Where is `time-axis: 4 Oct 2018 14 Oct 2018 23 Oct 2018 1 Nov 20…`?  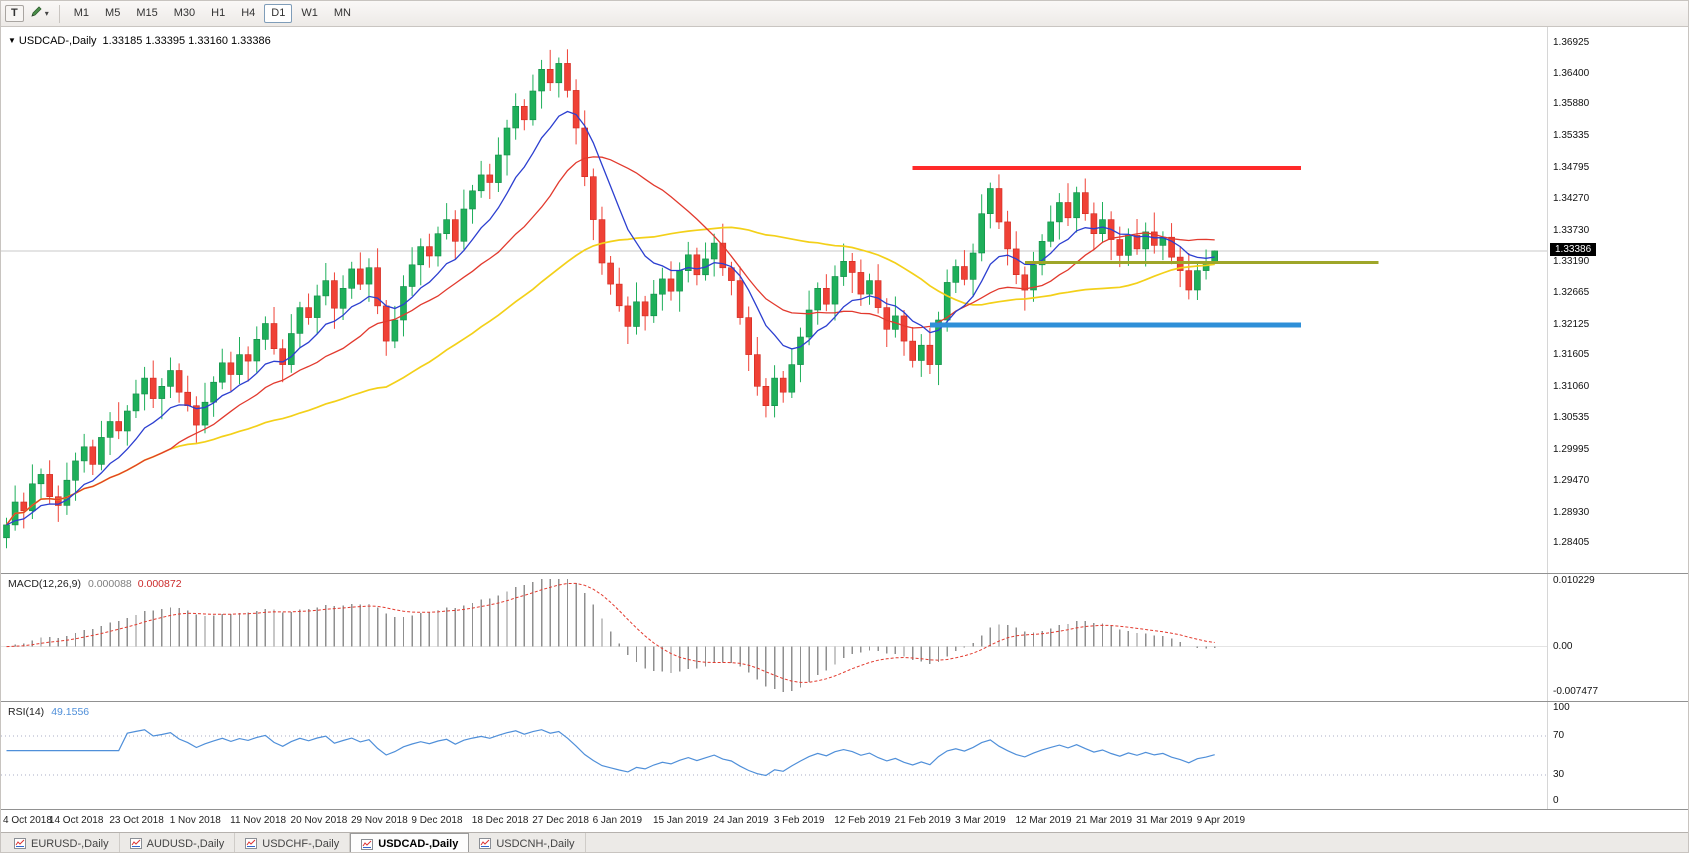
time-axis: 4 Oct 2018 14 Oct 2018 23 Oct 2018 1 Nov 20… is located at coordinates (844, 820).